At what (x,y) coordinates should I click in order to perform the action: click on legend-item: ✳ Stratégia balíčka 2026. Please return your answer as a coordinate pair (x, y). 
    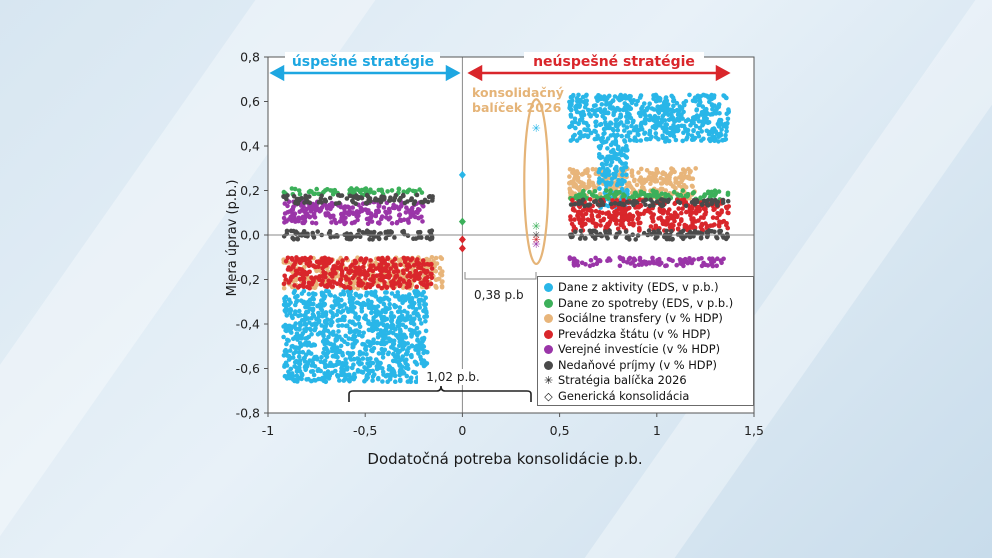
    Looking at the image, I should click on (646, 381).